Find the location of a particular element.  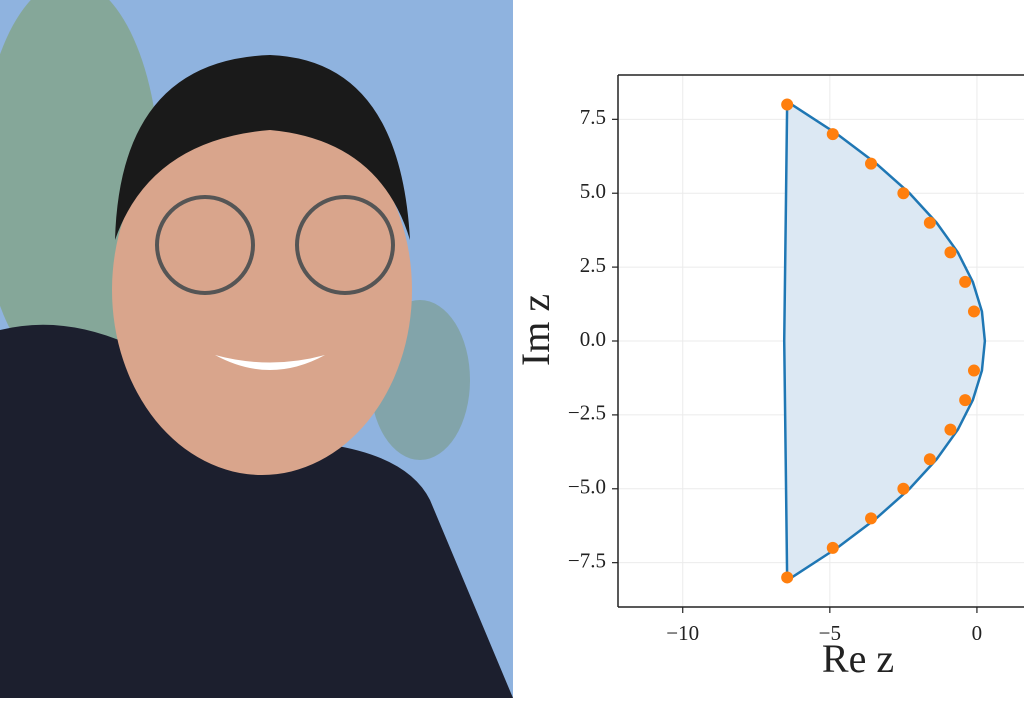

boundary-curve is located at coordinates (884, 341).